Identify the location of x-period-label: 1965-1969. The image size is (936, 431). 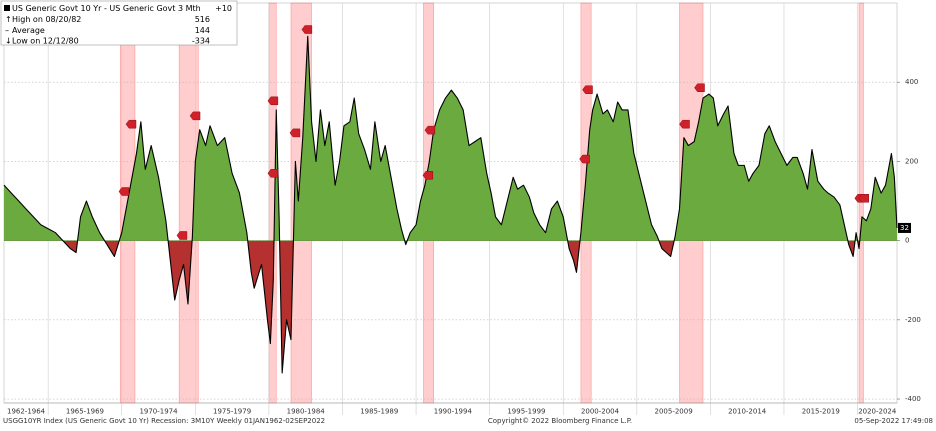
(85, 412).